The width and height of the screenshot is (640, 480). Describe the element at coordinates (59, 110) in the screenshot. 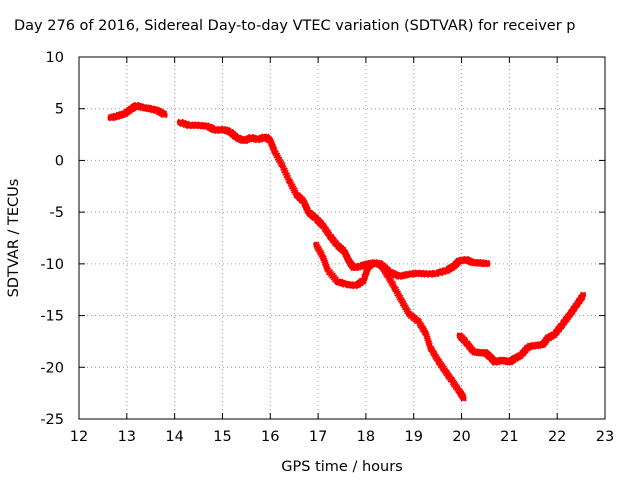

I see `y-tick-label: 5` at that location.